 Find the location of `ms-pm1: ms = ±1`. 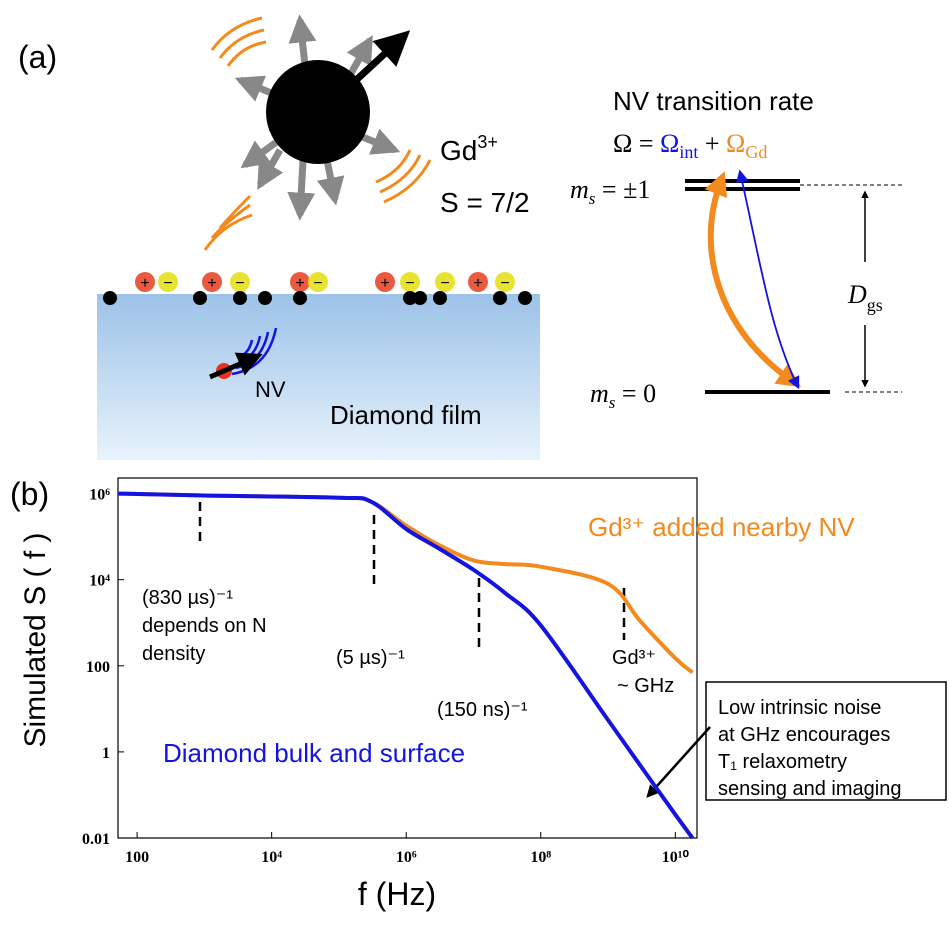

ms-pm1: ms = ±1 is located at coordinates (610, 191).